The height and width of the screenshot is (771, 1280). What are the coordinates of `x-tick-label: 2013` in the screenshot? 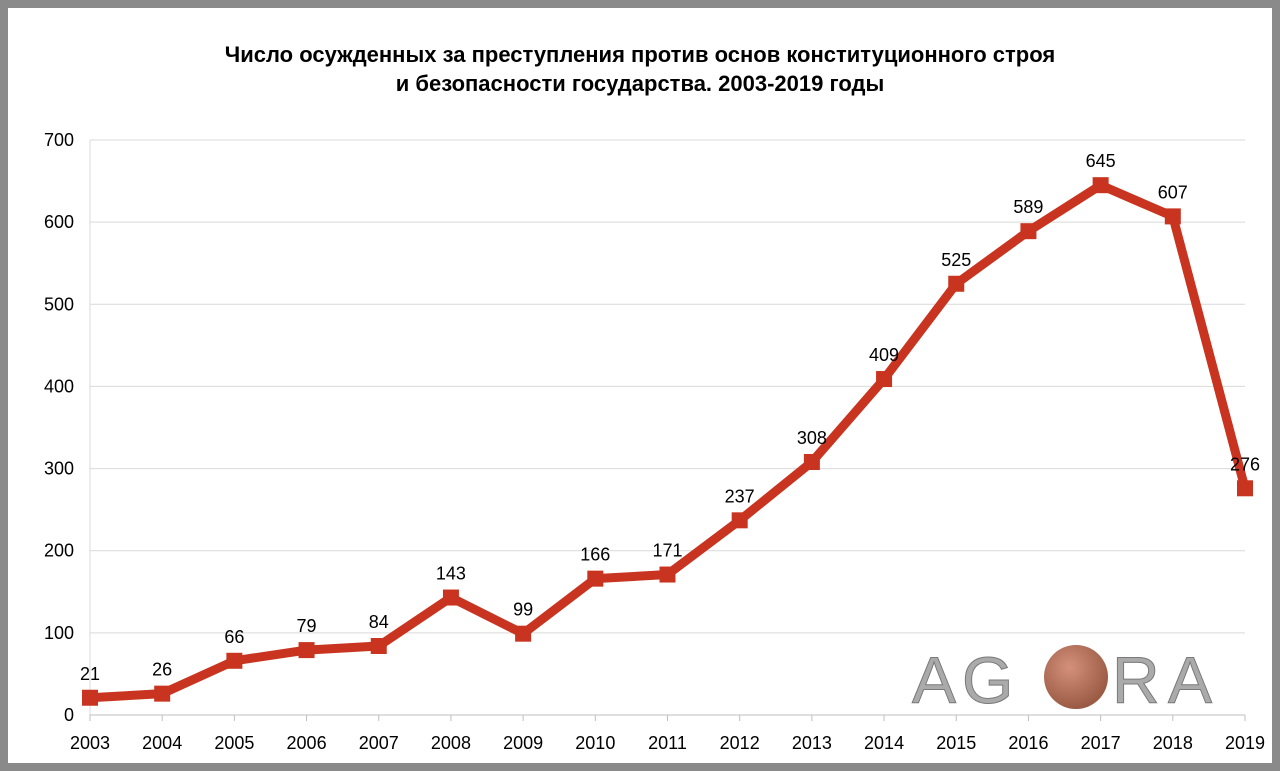 It's located at (812, 743).